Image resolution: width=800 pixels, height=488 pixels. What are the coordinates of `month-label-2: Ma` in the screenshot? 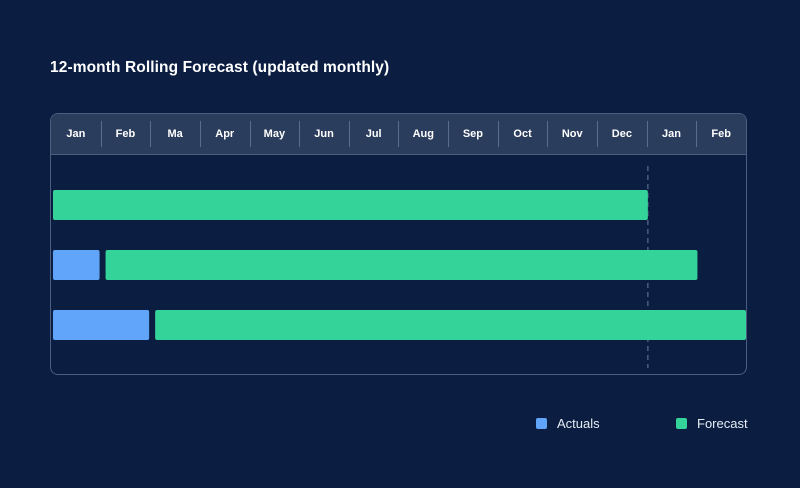 It's located at (175, 134).